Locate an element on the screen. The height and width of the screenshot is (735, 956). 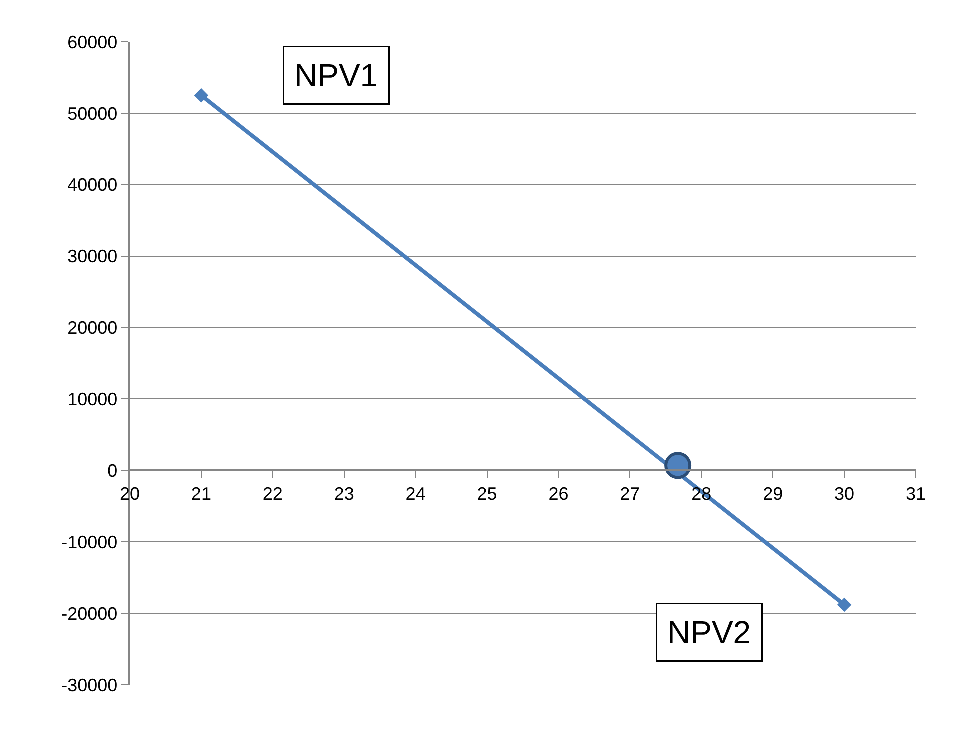
x-tick-label: 21 is located at coordinates (201, 494).